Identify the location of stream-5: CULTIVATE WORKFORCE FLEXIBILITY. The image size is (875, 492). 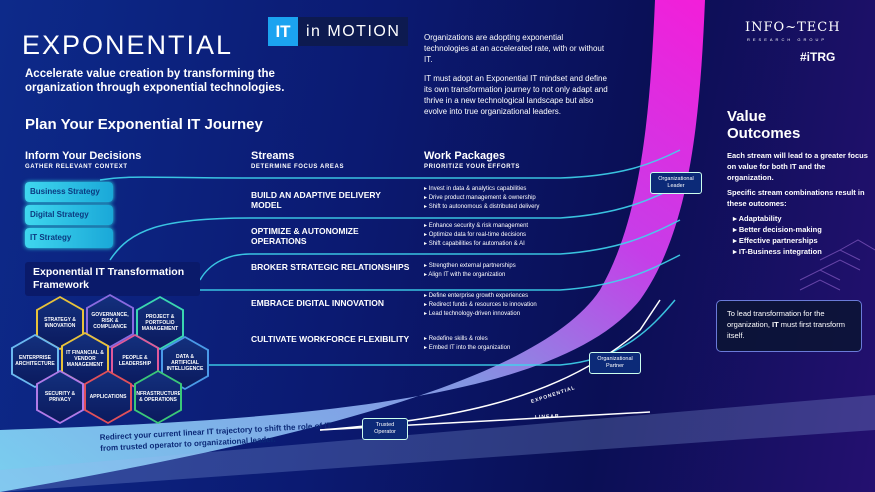
(330, 339).